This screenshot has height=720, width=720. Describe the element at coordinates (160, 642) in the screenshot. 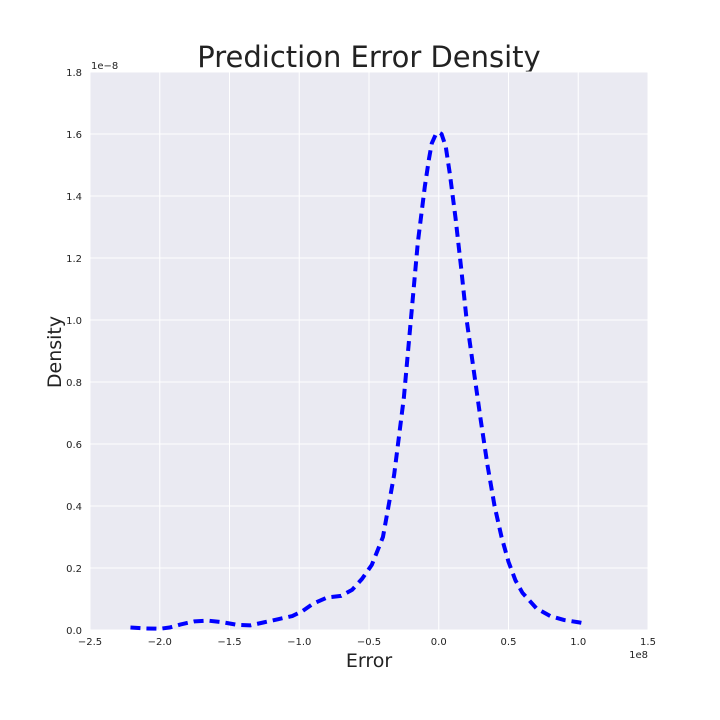

I see `x-tick-label: −2.0` at that location.